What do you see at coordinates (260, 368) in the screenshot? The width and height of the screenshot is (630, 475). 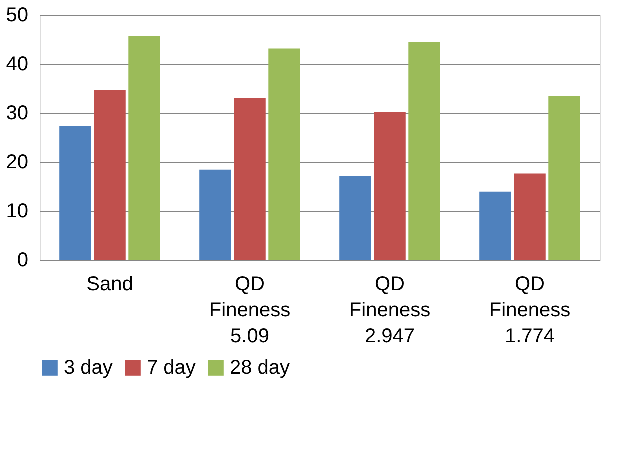 I see `legend-label: 28 day` at bounding box center [260, 368].